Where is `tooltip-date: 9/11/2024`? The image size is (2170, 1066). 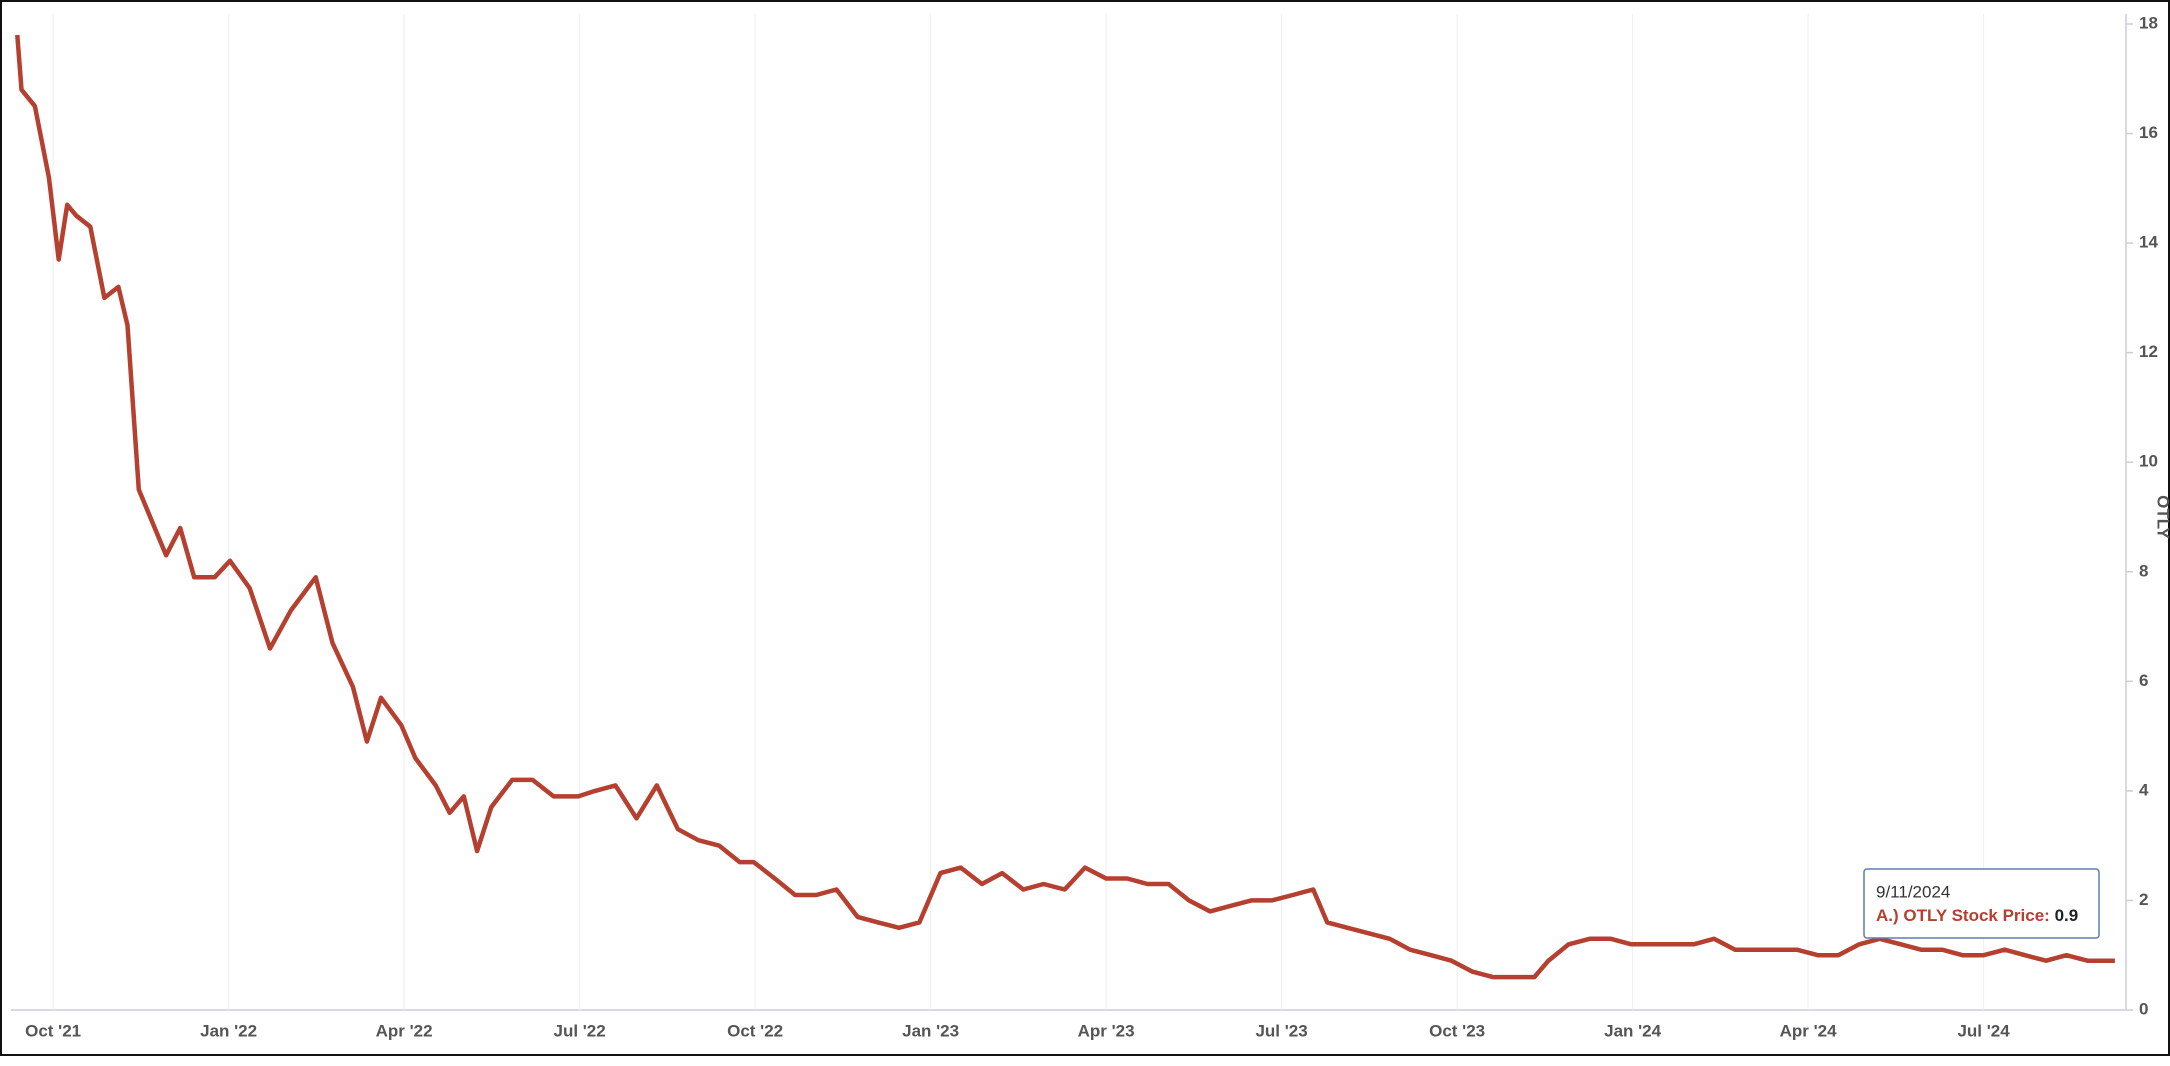
tooltip-date: 9/11/2024 is located at coordinates (1913, 891).